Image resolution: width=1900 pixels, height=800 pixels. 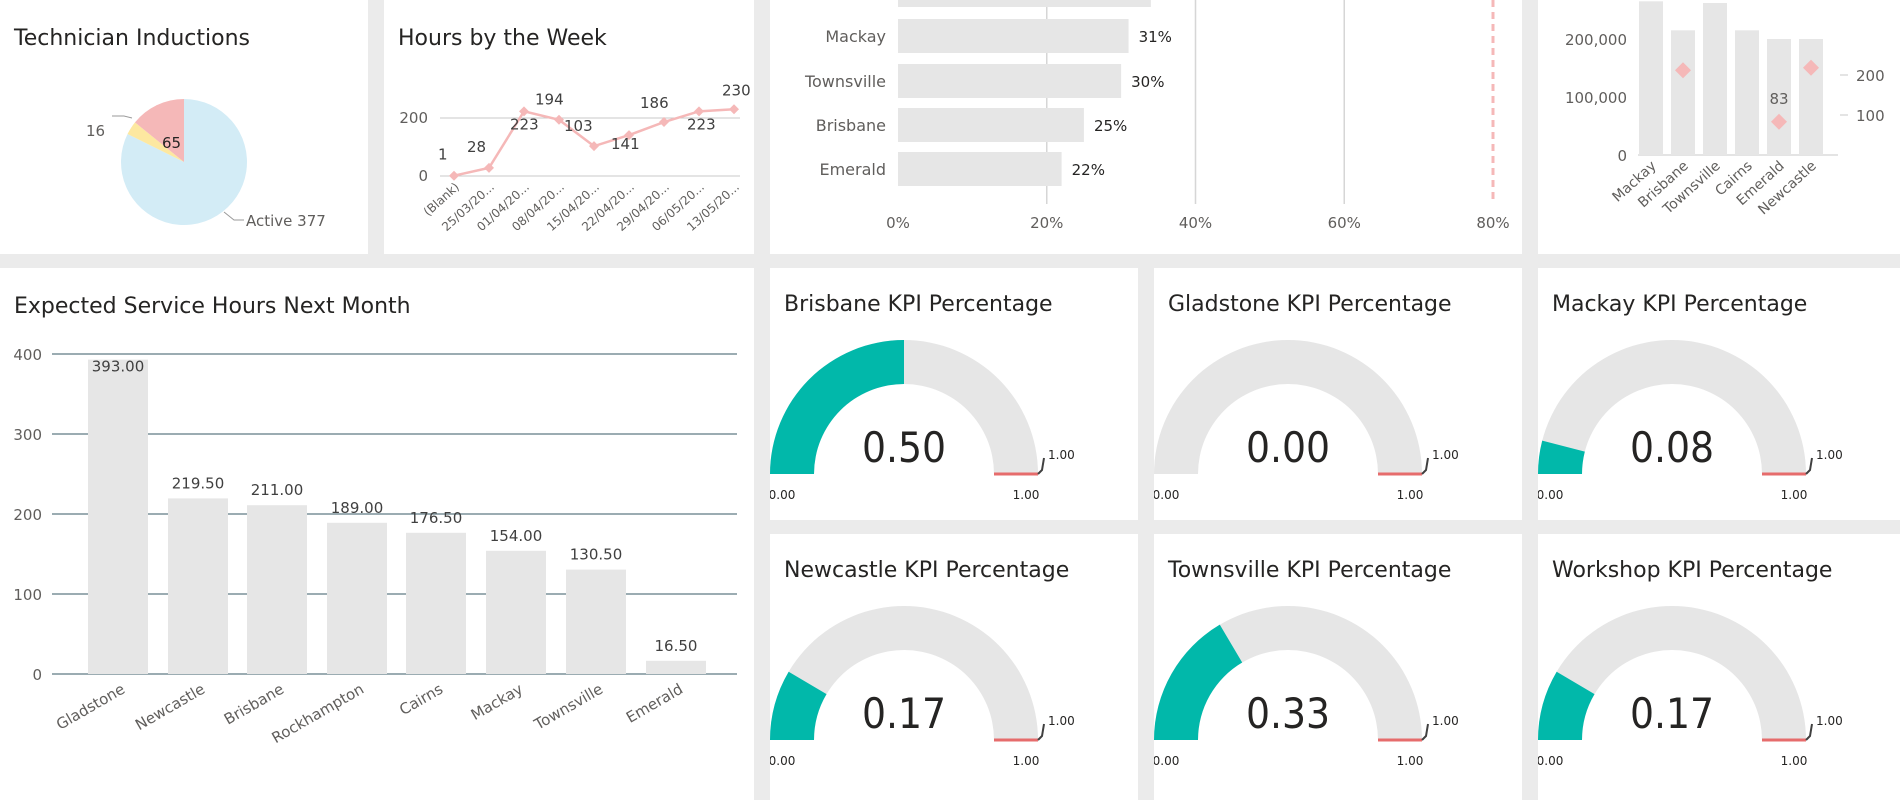 I want to click on y2-tick-label: 100, so click(x=1870, y=116).